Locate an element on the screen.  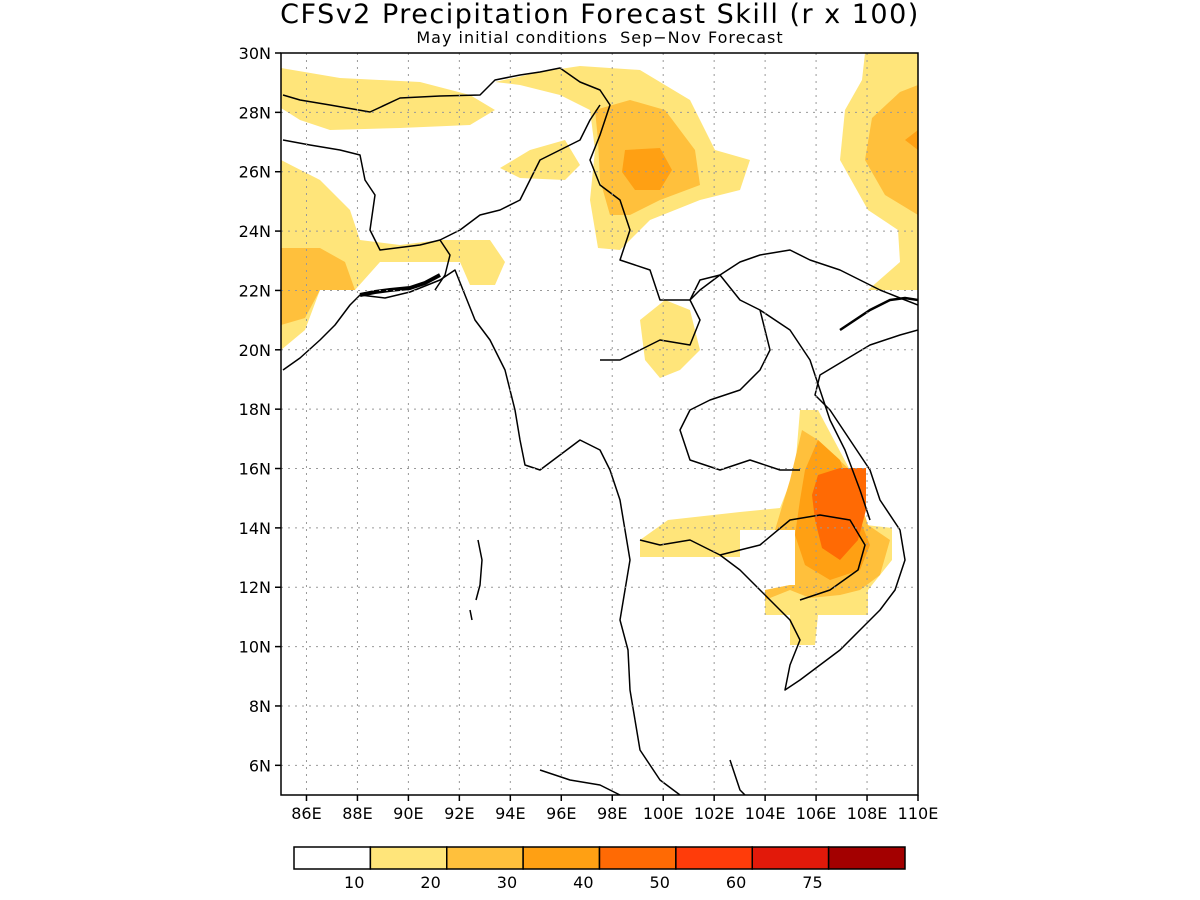
skill-region-cambodia-core is located at coordinates (839, 514).